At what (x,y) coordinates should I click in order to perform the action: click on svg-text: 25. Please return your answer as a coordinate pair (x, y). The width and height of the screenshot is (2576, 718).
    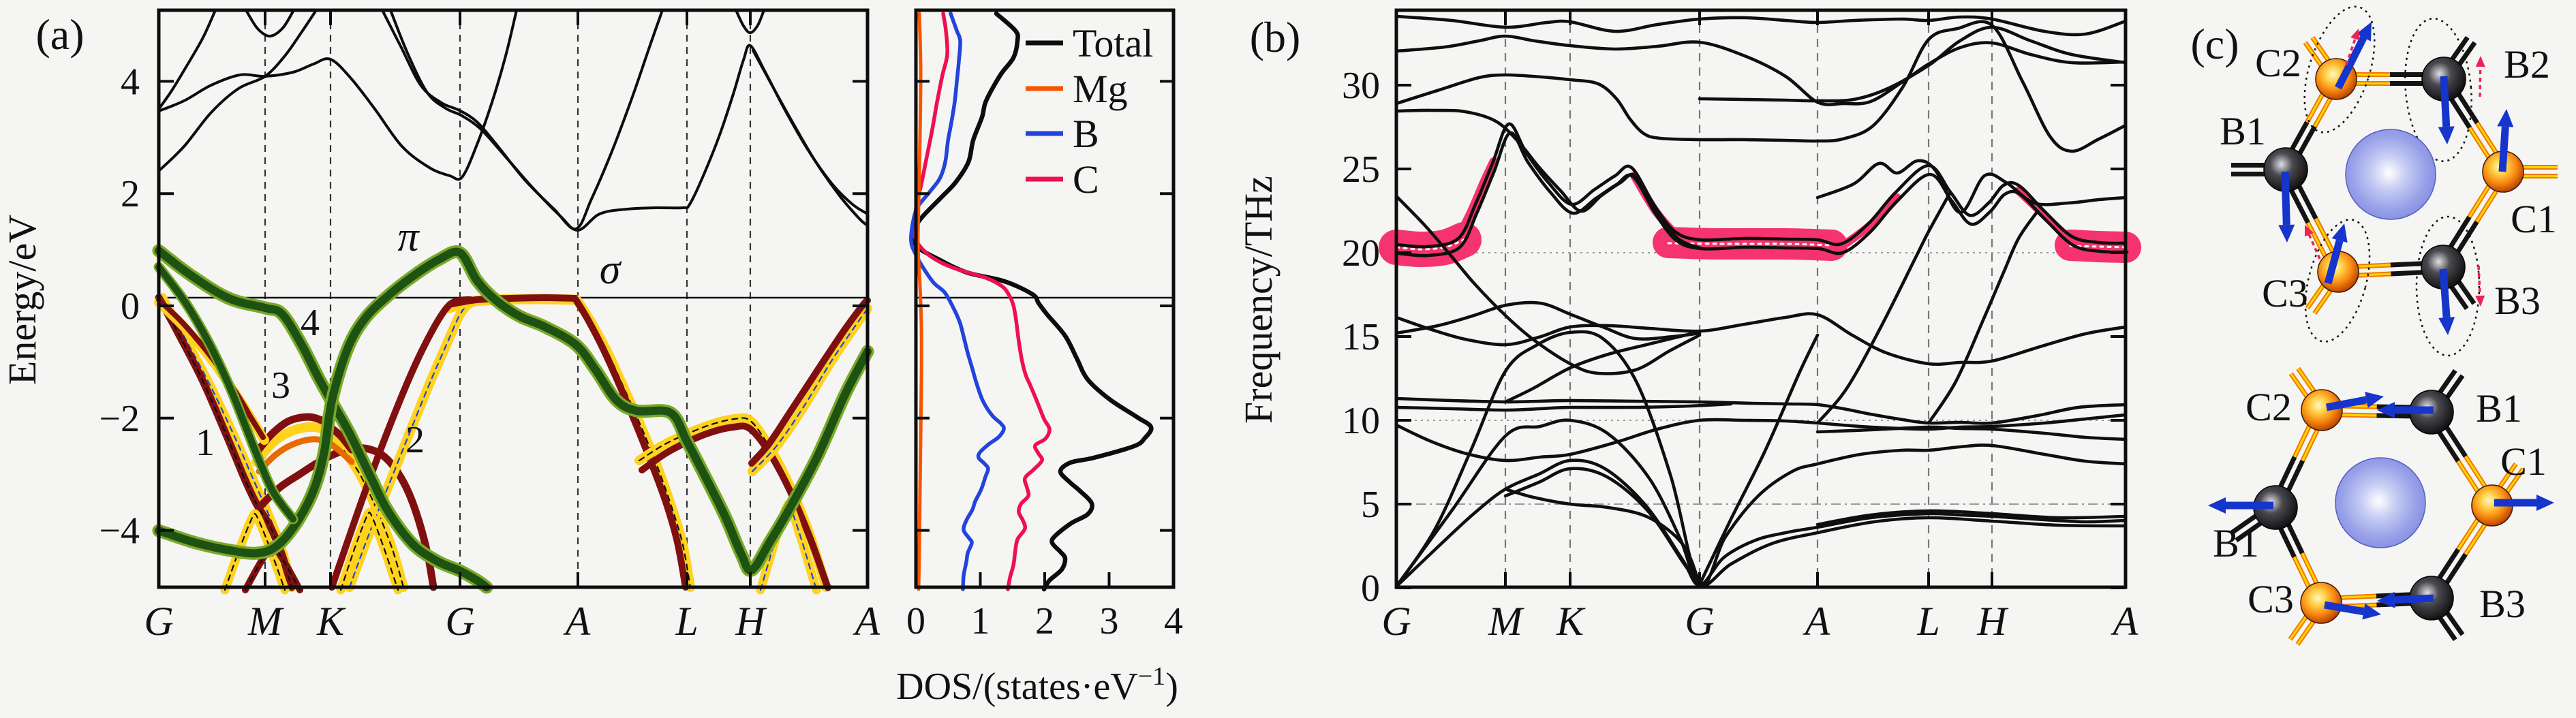
    Looking at the image, I should click on (1361, 170).